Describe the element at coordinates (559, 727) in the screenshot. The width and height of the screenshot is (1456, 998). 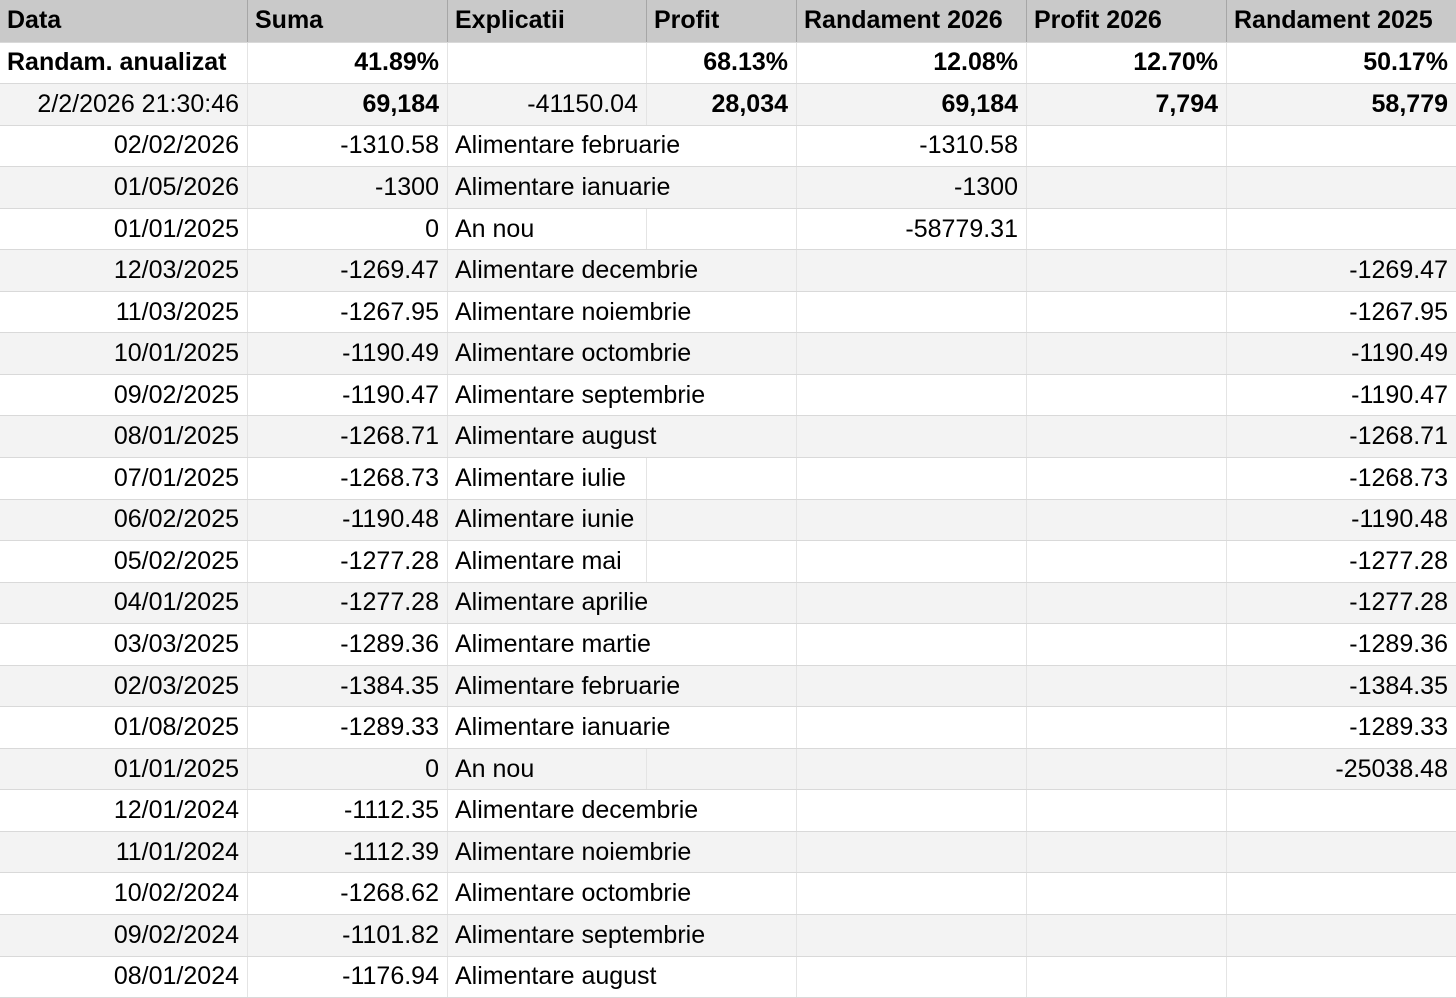
I see `cell-explicatii: Alimentare ianuarie` at that location.